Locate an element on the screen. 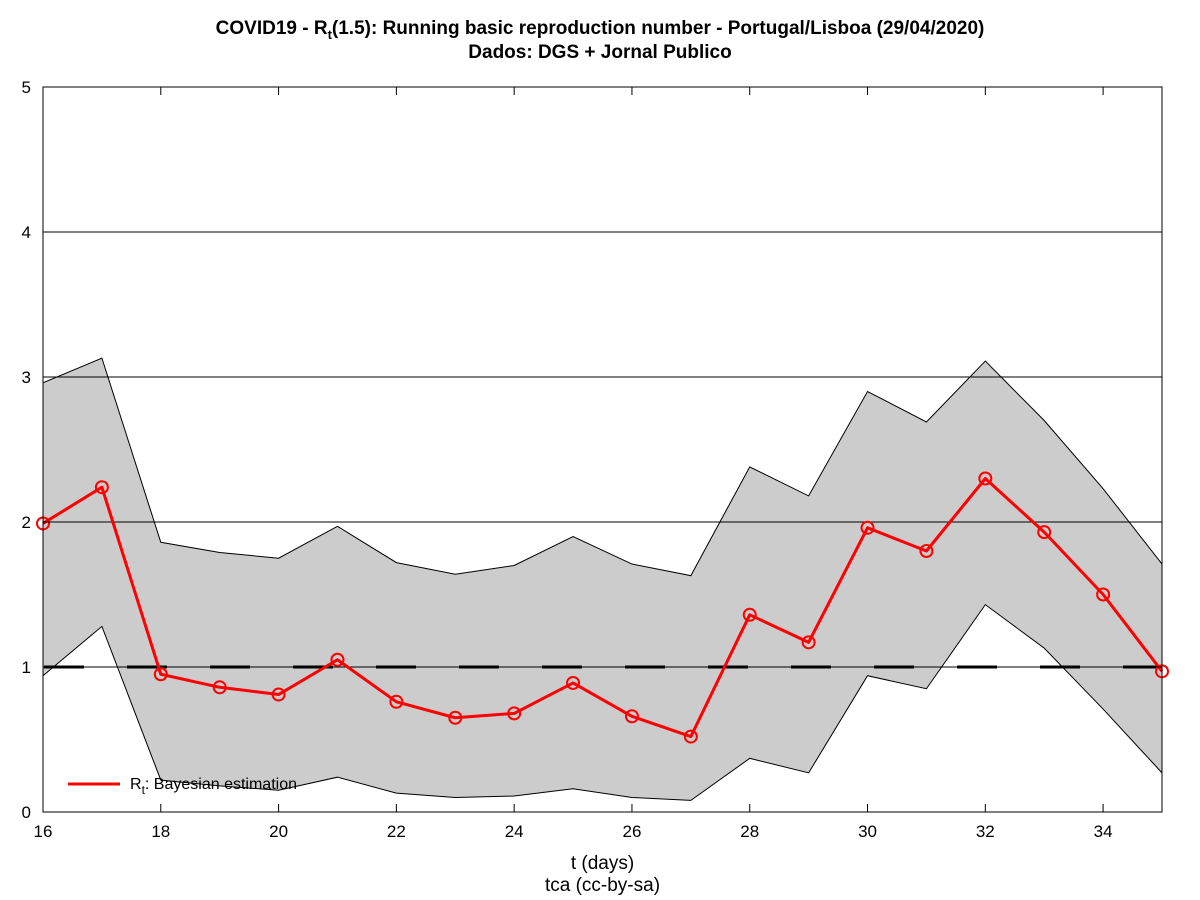 The width and height of the screenshot is (1200, 900). y-tick-label: 3 is located at coordinates (26, 377).